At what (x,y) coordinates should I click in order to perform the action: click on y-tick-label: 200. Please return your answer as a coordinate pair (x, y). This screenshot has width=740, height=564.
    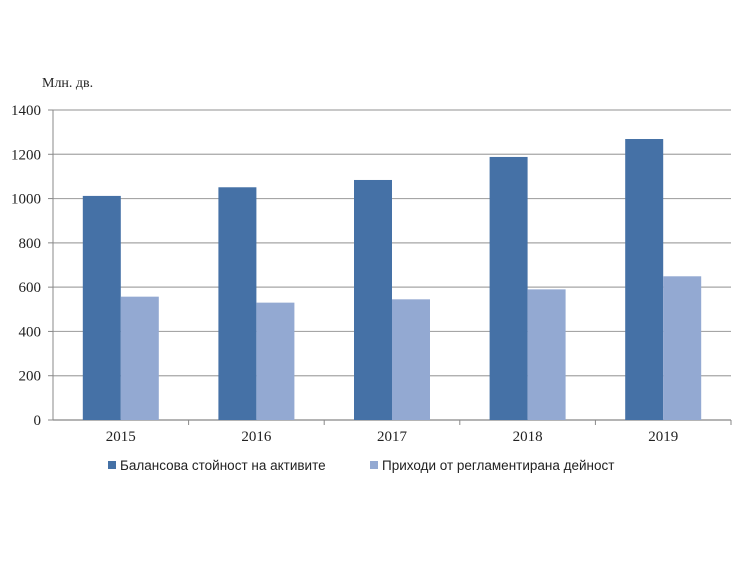
    Looking at the image, I should click on (30, 377).